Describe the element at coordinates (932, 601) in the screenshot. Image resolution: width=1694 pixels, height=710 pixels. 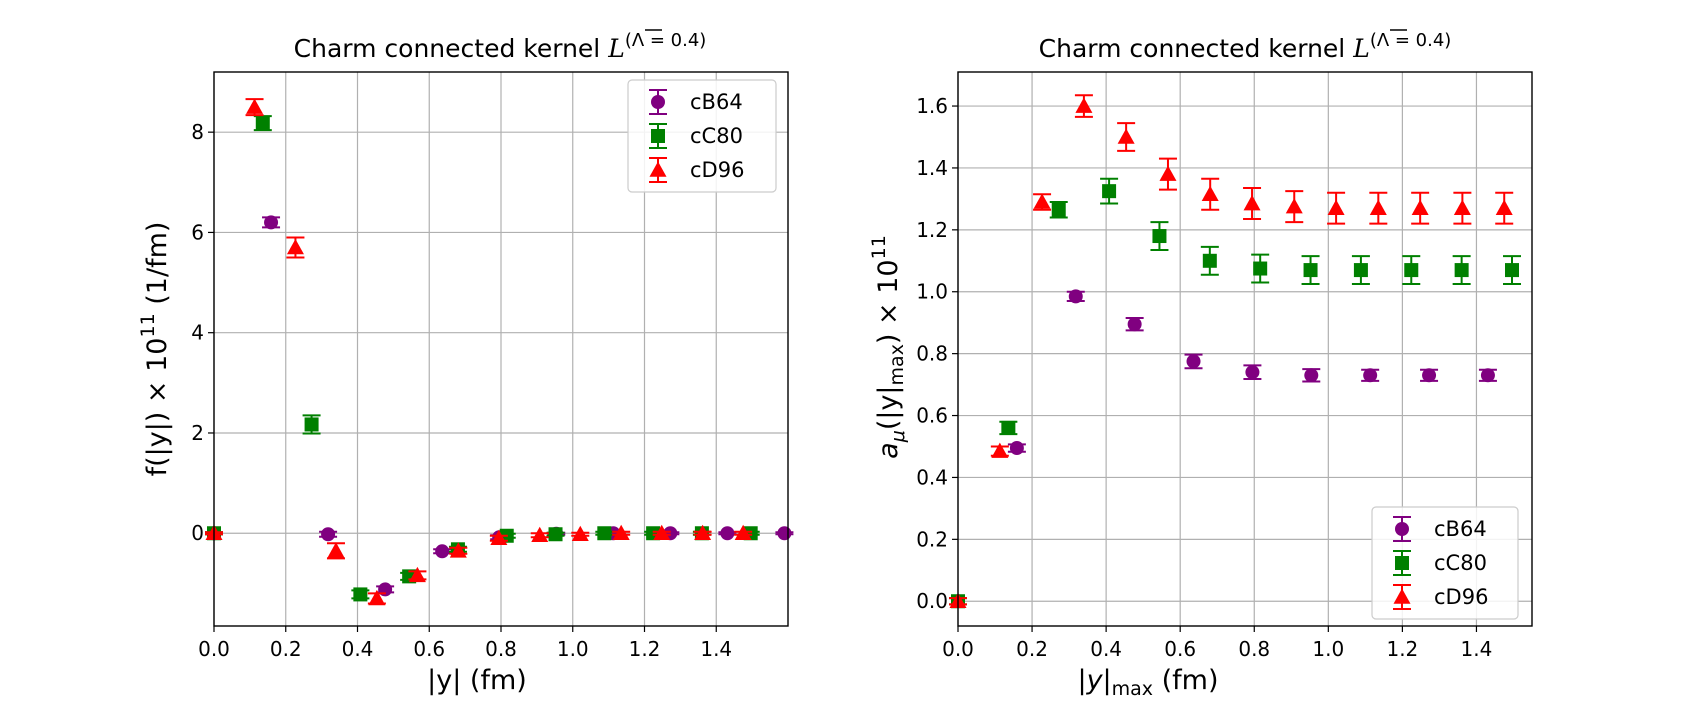
I see `y-tick-label: 0.0` at that location.